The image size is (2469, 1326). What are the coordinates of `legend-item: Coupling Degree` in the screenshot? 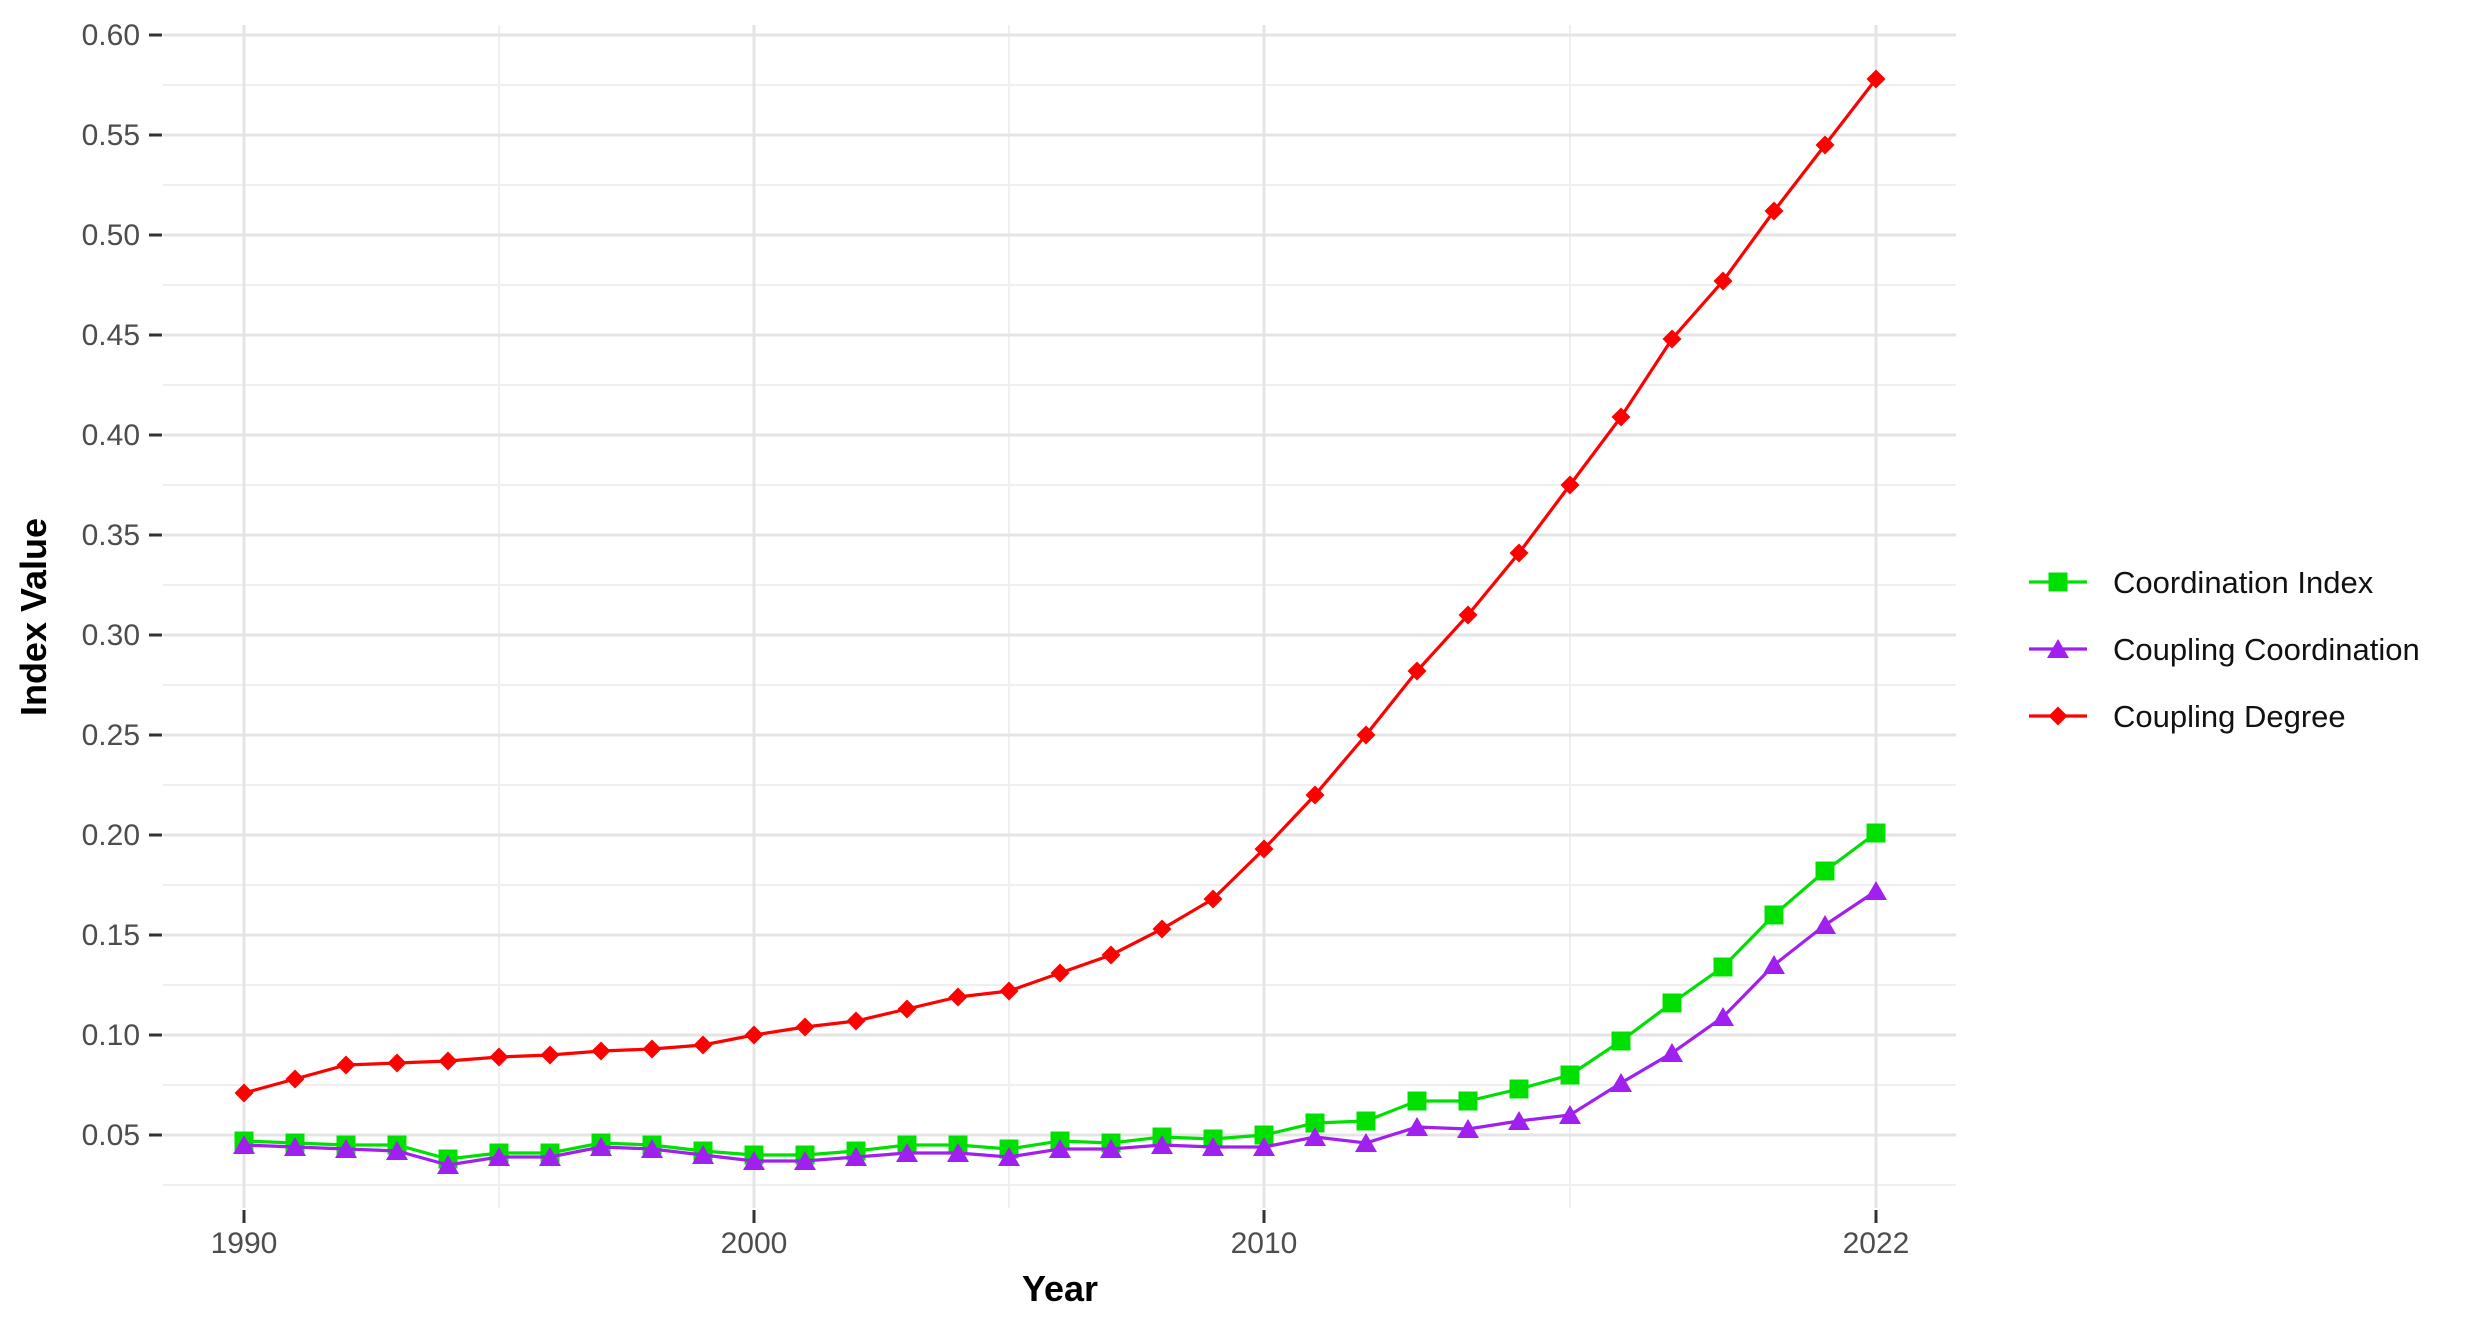 It's located at (2187, 716).